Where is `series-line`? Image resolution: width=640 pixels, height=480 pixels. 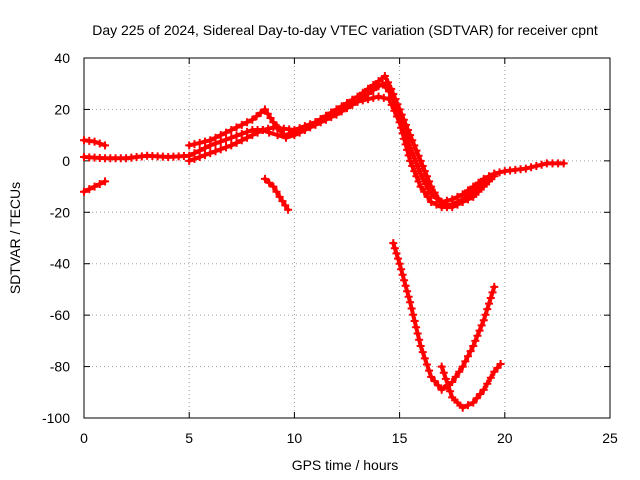 series-line is located at coordinates (342, 140).